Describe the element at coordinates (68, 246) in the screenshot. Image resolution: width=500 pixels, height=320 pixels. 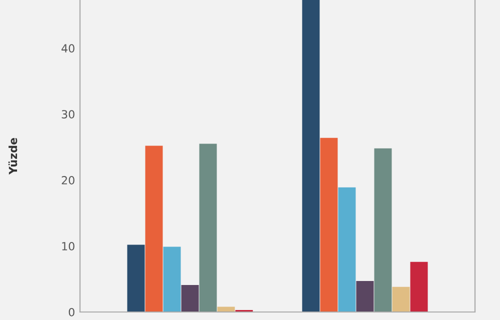
I see `y-tick-label: 10` at that location.